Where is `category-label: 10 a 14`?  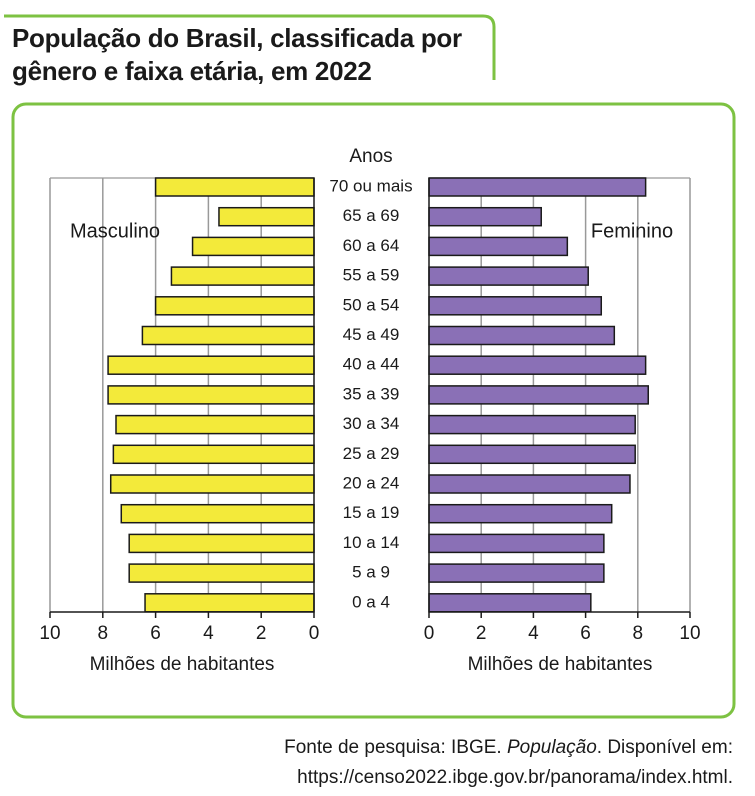 category-label: 10 a 14 is located at coordinates (371, 542).